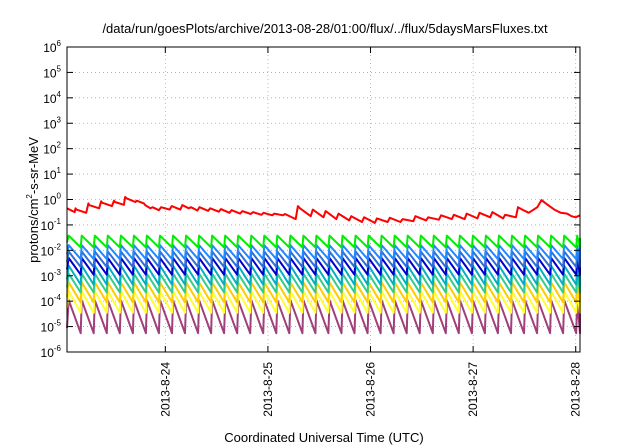 The height and width of the screenshot is (448, 640). What do you see at coordinates (323, 437) in the screenshot?
I see `x-axis-label: Coordinated Universal Time (UTC)` at bounding box center [323, 437].